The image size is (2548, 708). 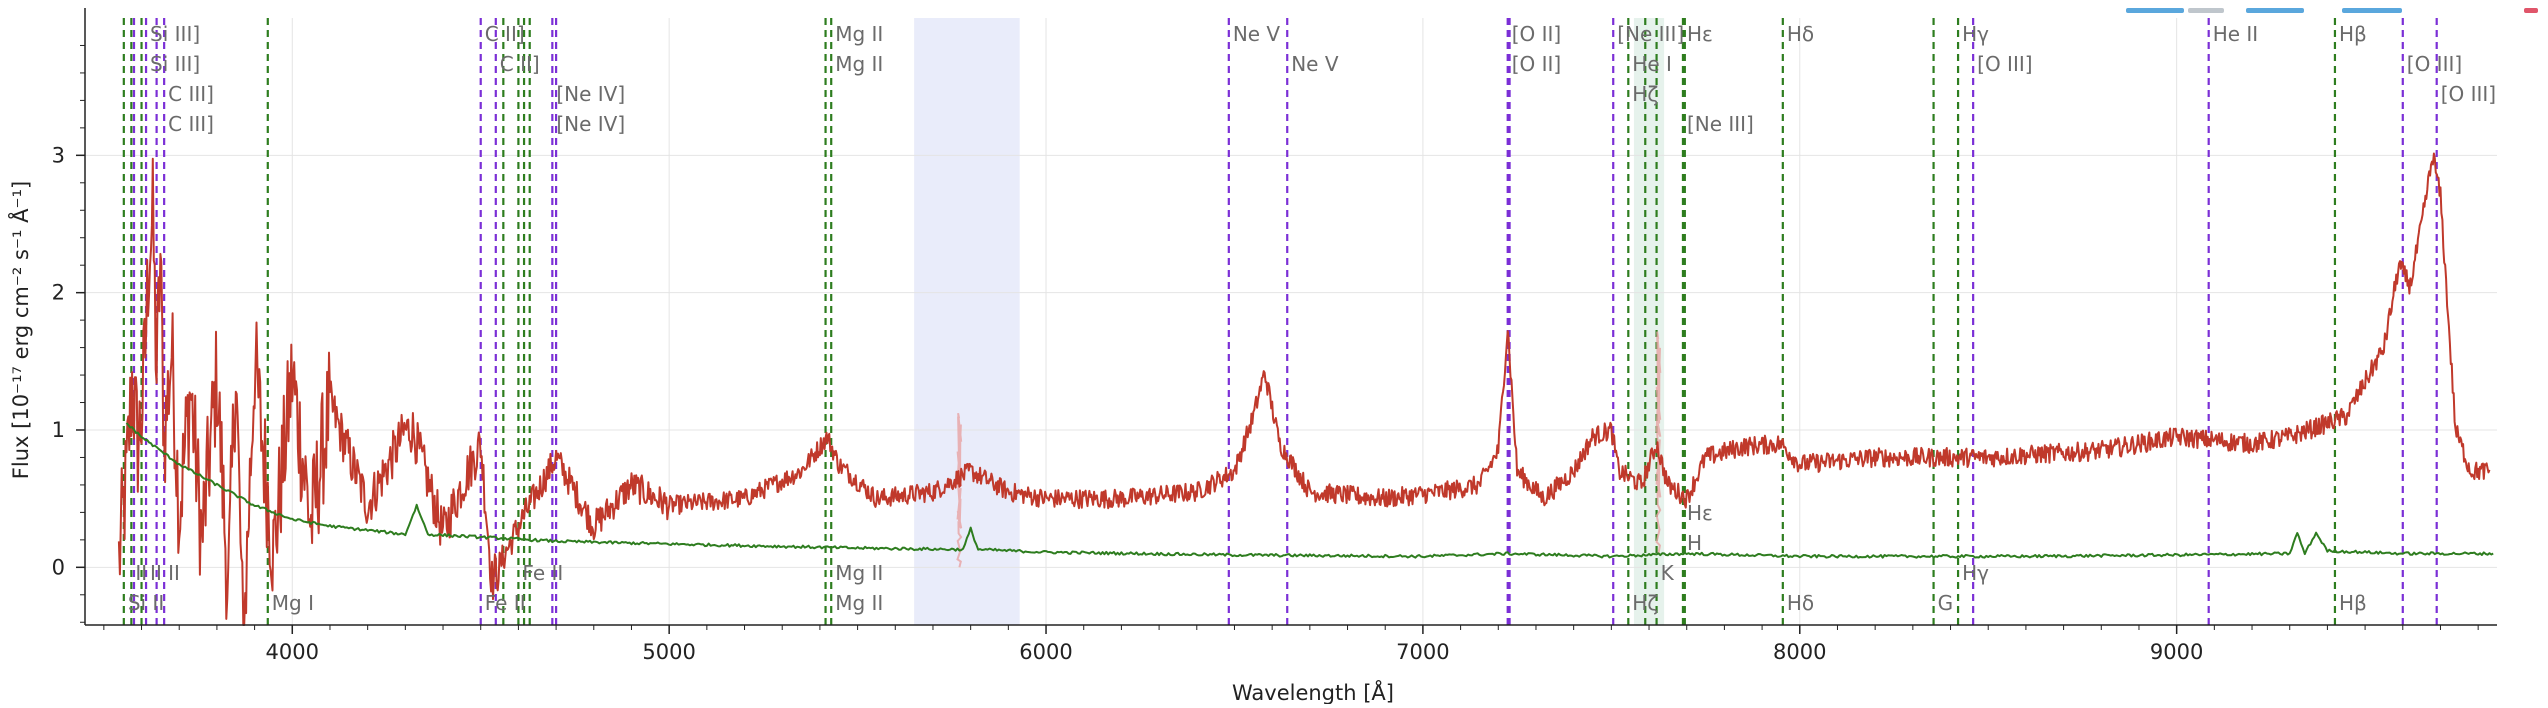 I want to click on marker-label-bottom: G, so click(x=1946, y=603).